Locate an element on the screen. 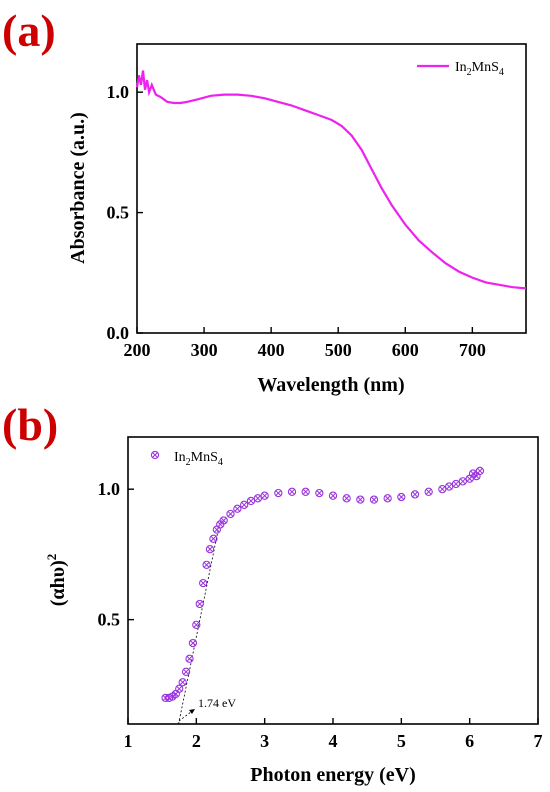  panel-b-legend-label: In2MnS4 is located at coordinates (198, 459).